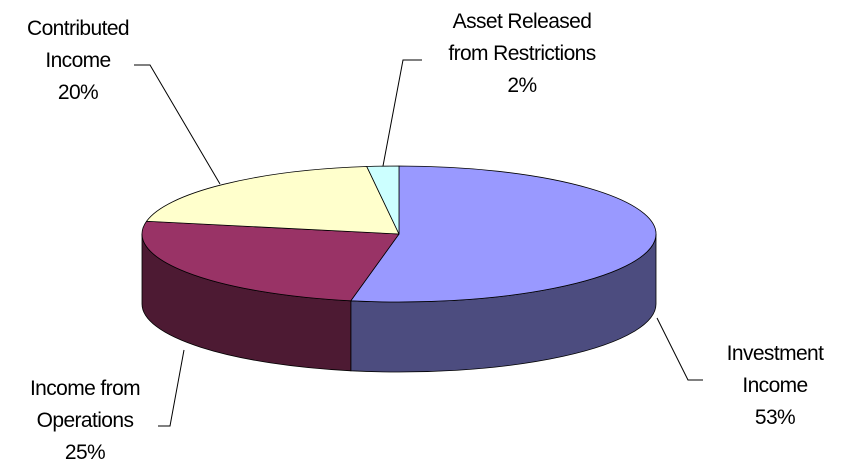 The image size is (841, 476). I want to click on slice-percent-investment-income: 53%, so click(775, 417).